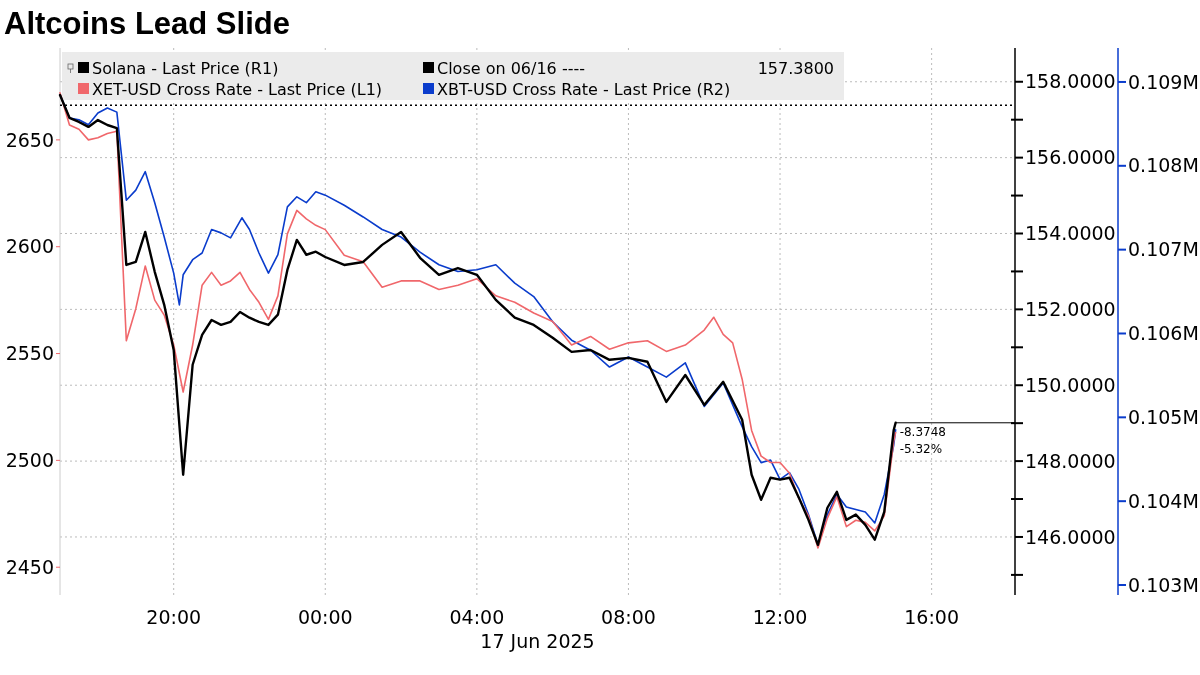 This screenshot has width=1200, height=675. Describe the element at coordinates (29, 353) in the screenshot. I see `y-tick-label: 2550` at that location.